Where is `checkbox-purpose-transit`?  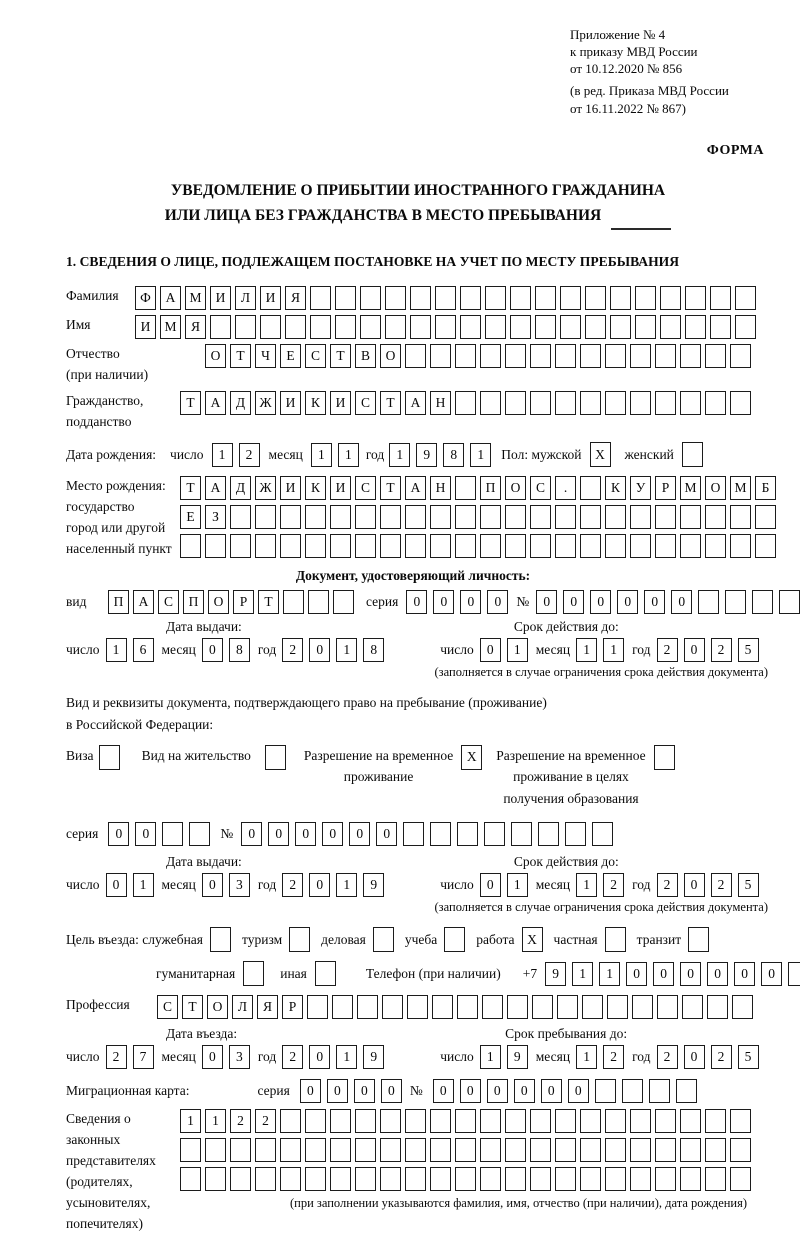 checkbox-purpose-transit is located at coordinates (699, 940).